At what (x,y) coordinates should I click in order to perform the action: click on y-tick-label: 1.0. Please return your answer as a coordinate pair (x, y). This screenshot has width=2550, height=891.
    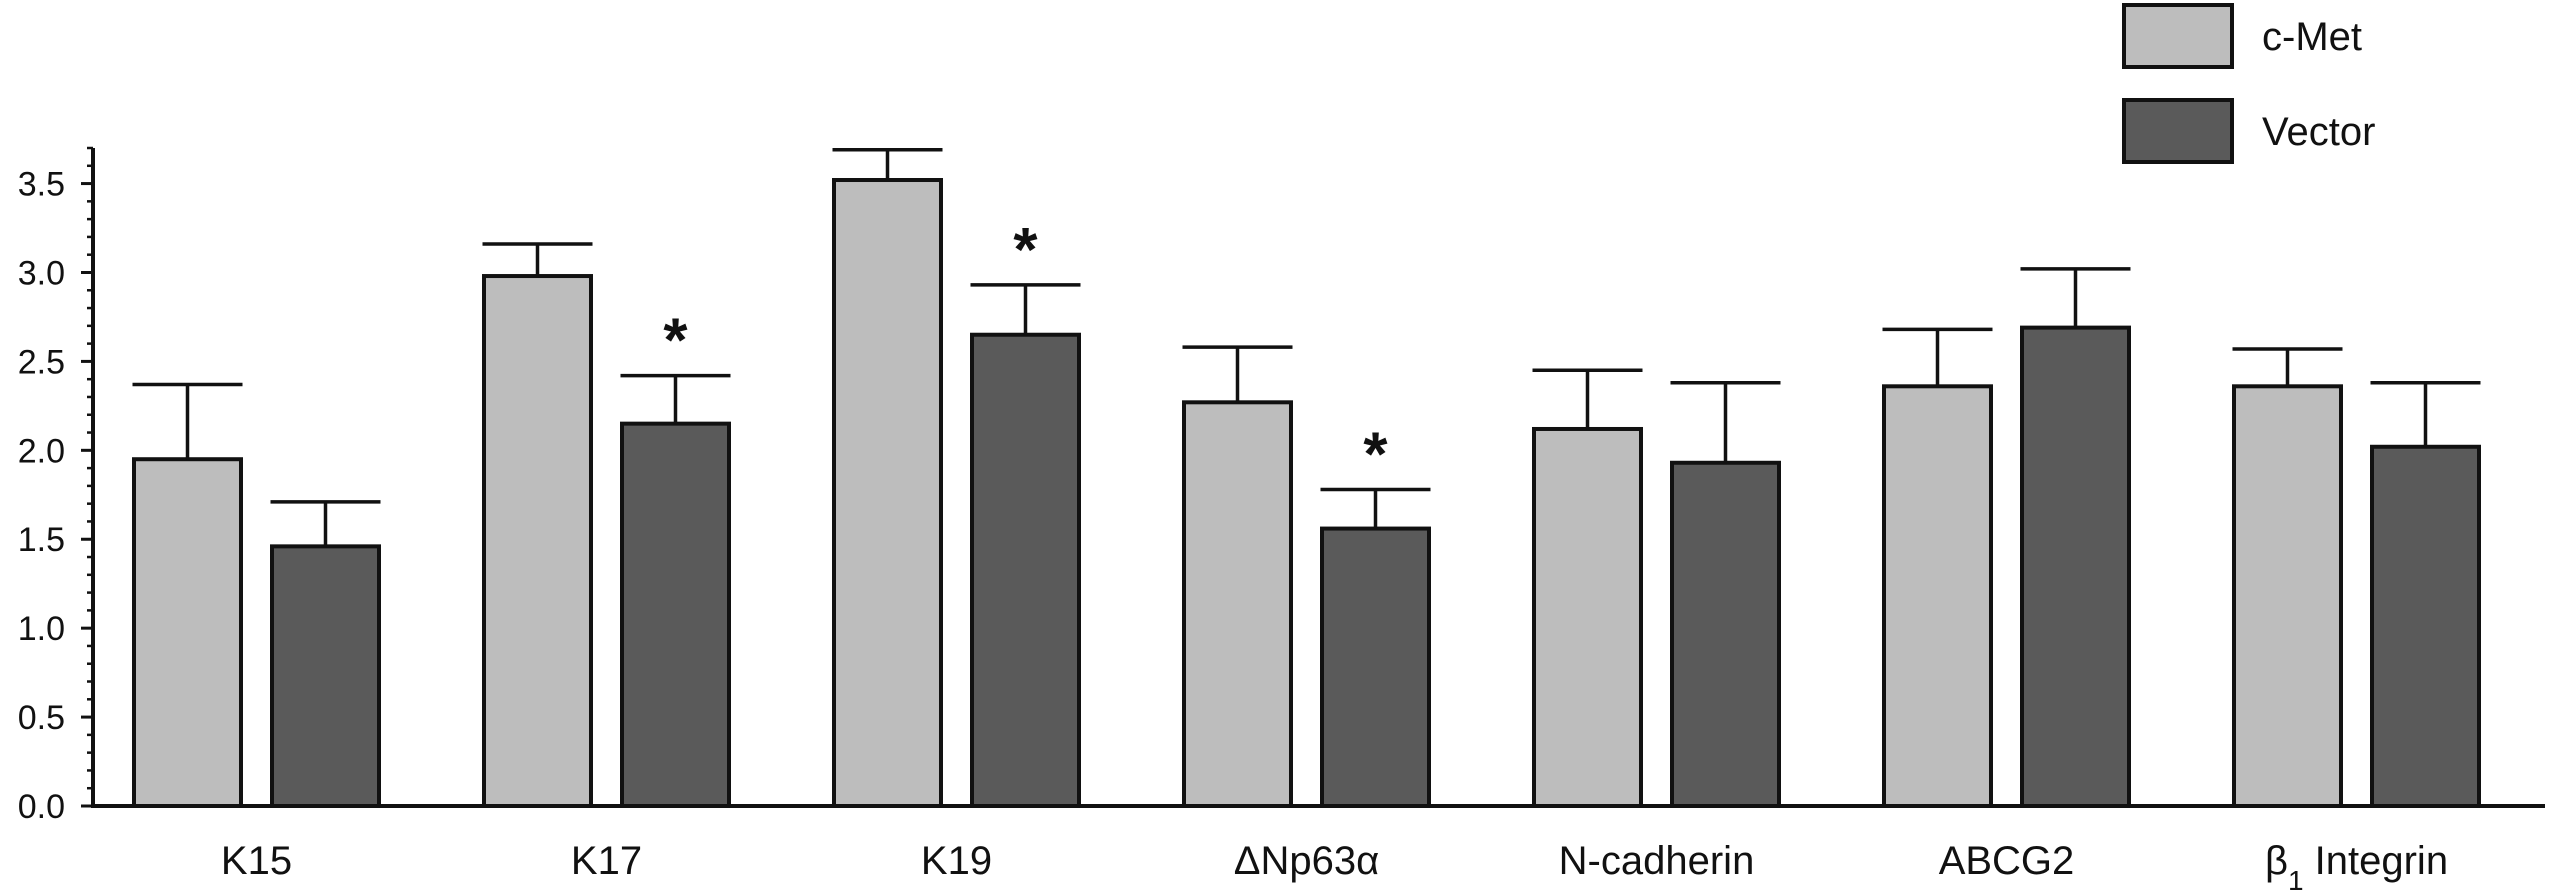
    Looking at the image, I should click on (41, 629).